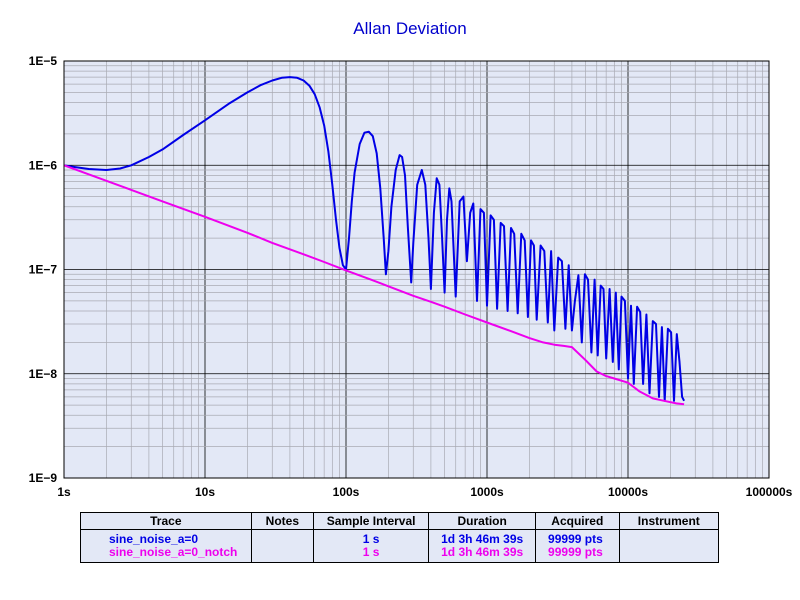 This screenshot has height=600, width=800. What do you see at coordinates (371, 552) in the screenshot?
I see `sample-interval-2: 1 s` at bounding box center [371, 552].